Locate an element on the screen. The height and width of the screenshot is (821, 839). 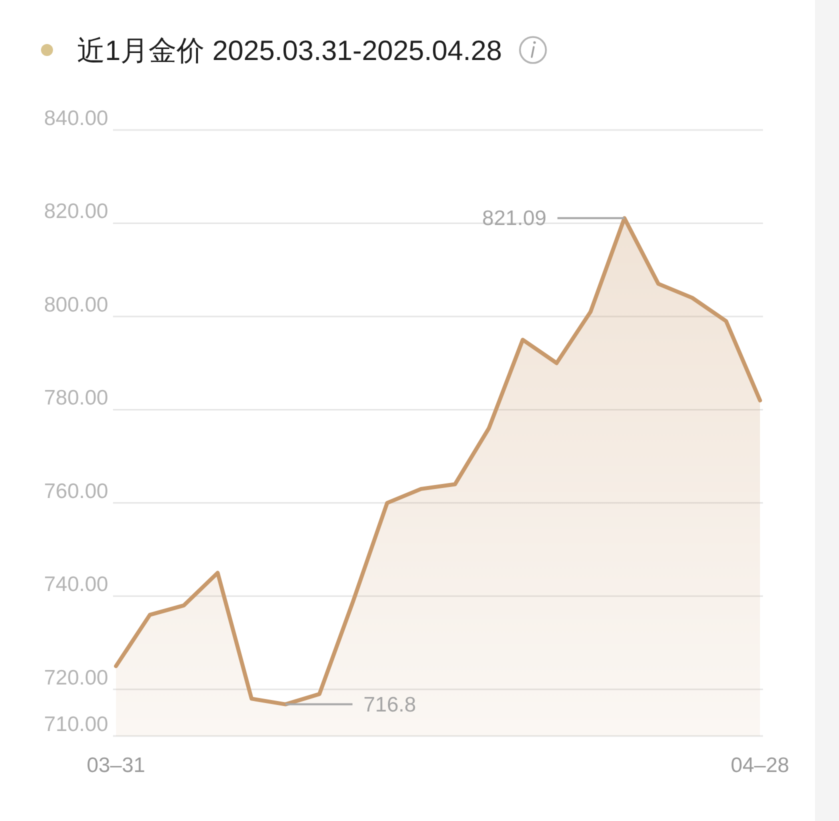
y-tick-label: 760.00 is located at coordinates (76, 491).